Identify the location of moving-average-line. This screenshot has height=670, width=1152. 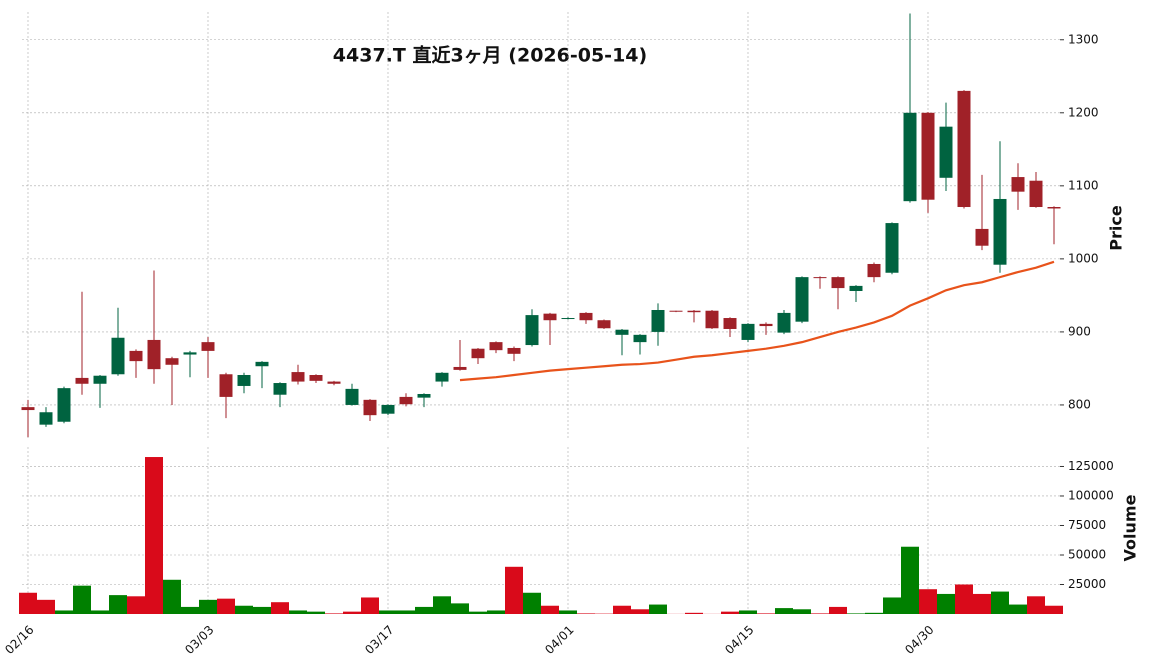
(757, 321).